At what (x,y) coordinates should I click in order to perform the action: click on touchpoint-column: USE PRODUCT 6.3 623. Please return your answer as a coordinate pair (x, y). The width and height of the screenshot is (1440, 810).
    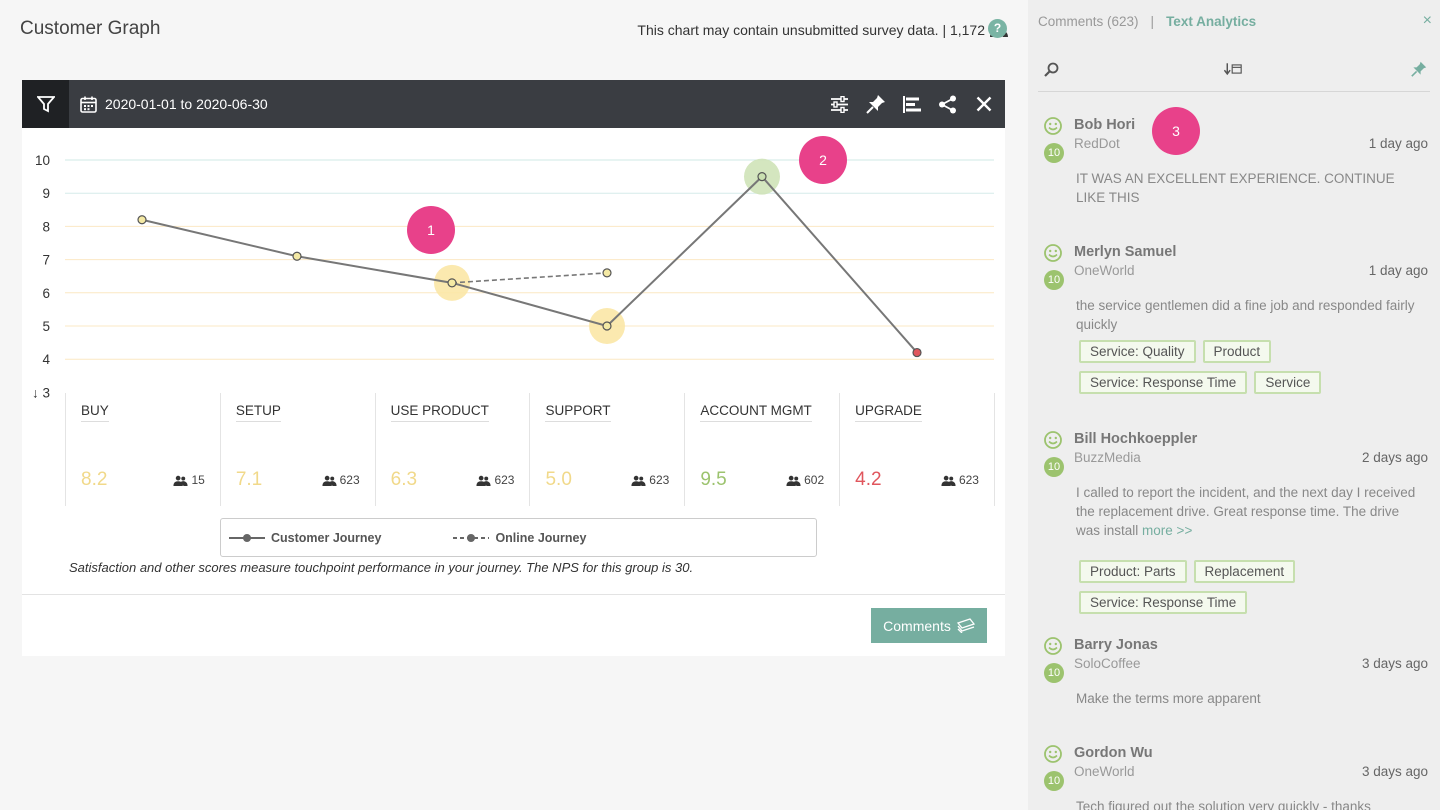
    Looking at the image, I should click on (452, 449).